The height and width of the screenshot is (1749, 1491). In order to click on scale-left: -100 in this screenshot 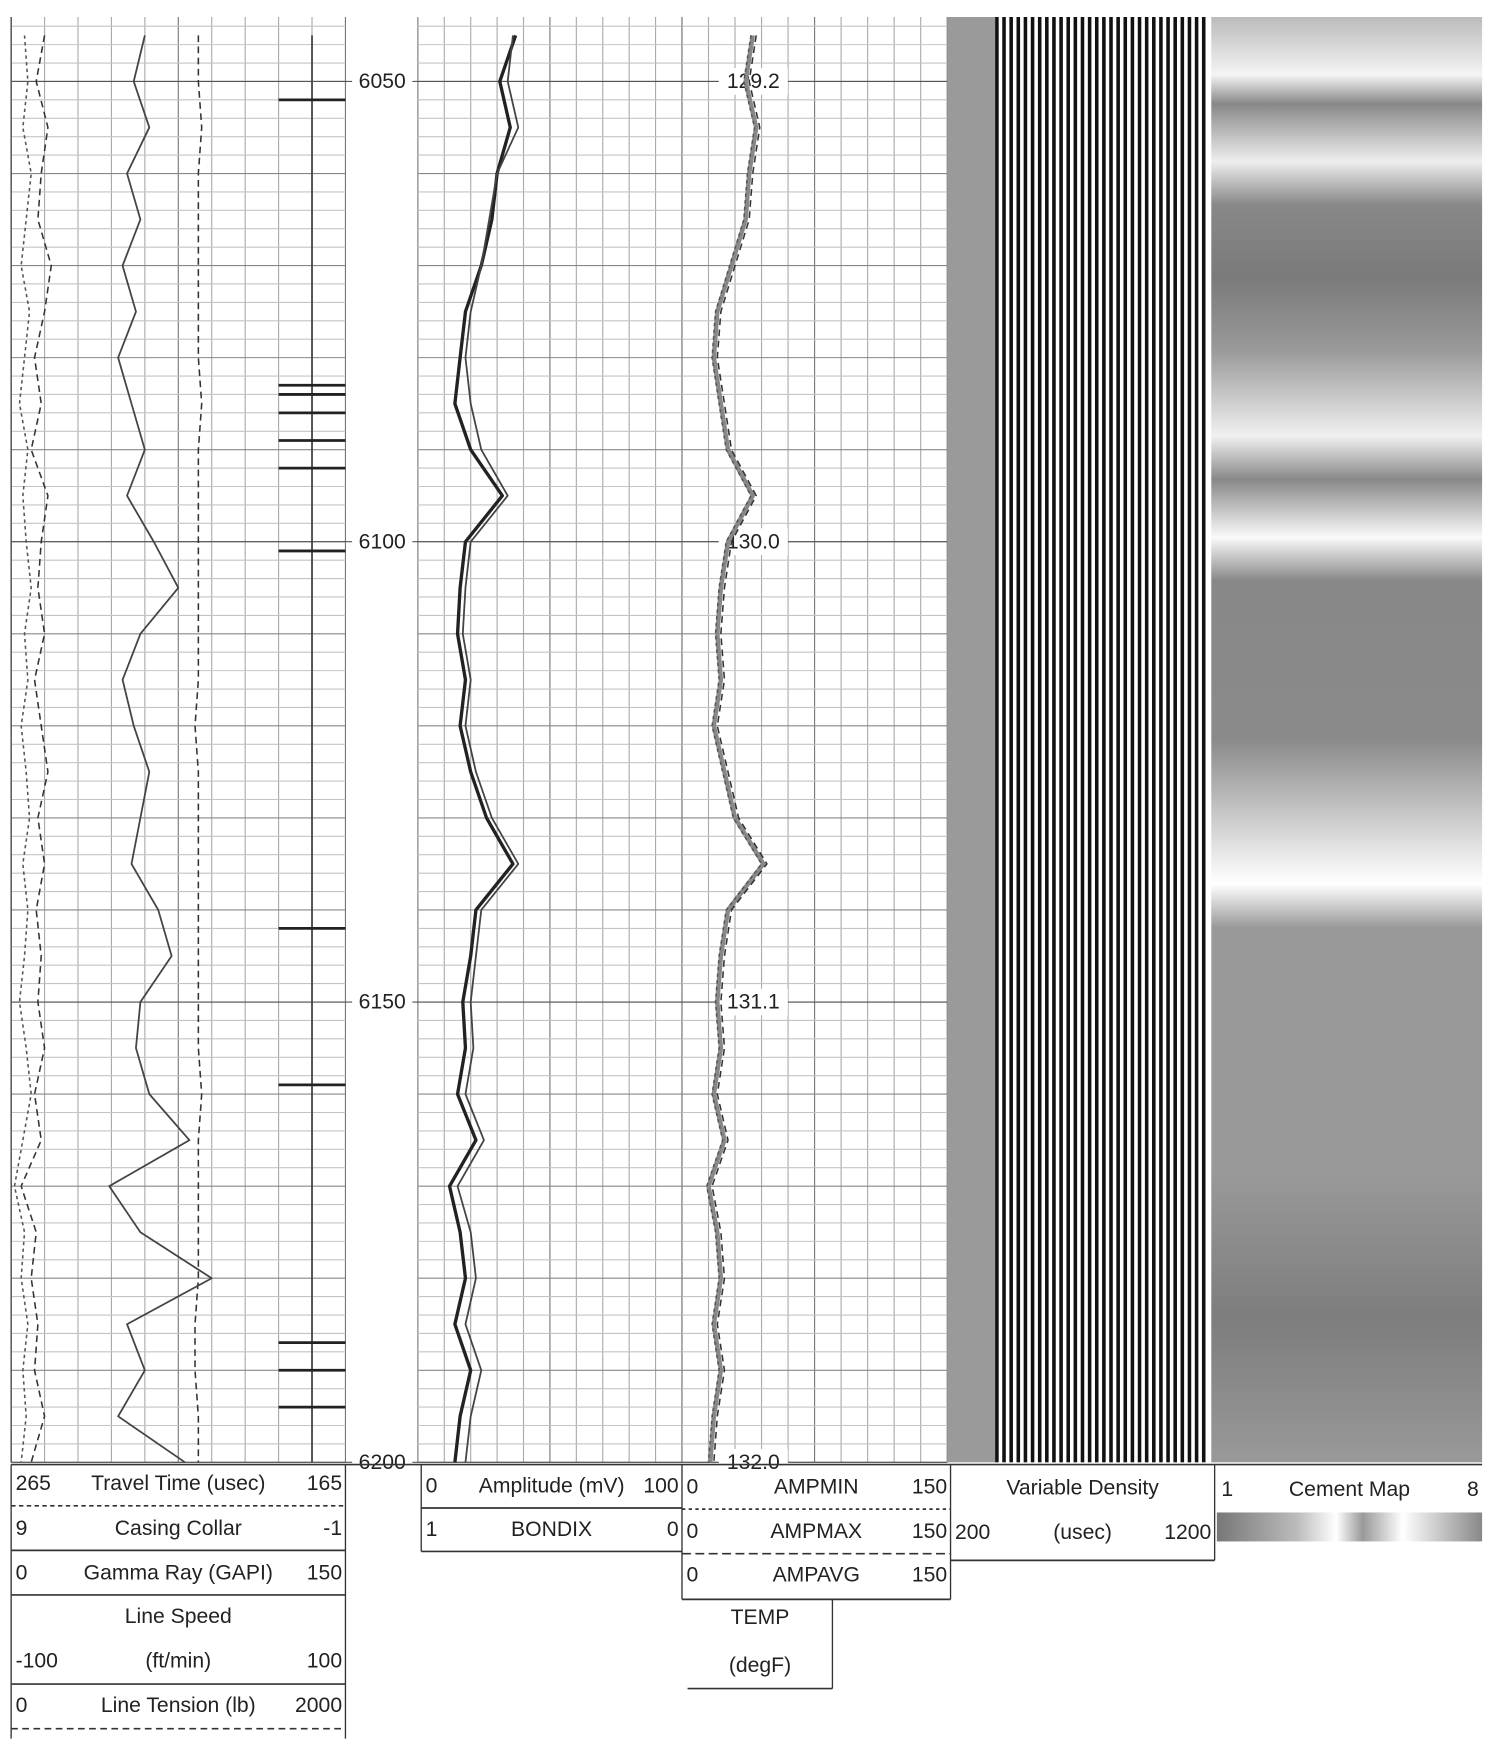, I will do `click(37, 1660)`.